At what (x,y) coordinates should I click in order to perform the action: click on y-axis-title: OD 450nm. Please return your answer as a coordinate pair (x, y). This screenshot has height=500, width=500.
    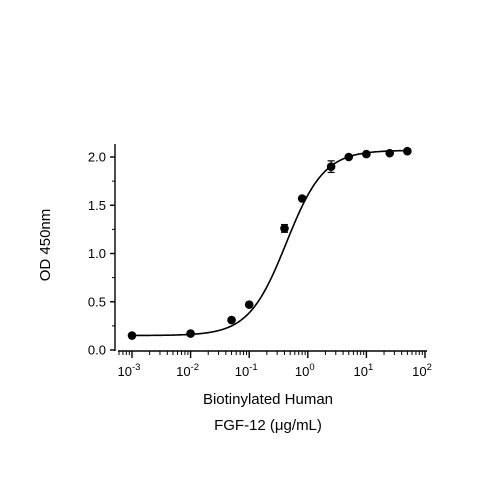
    Looking at the image, I should click on (45, 245).